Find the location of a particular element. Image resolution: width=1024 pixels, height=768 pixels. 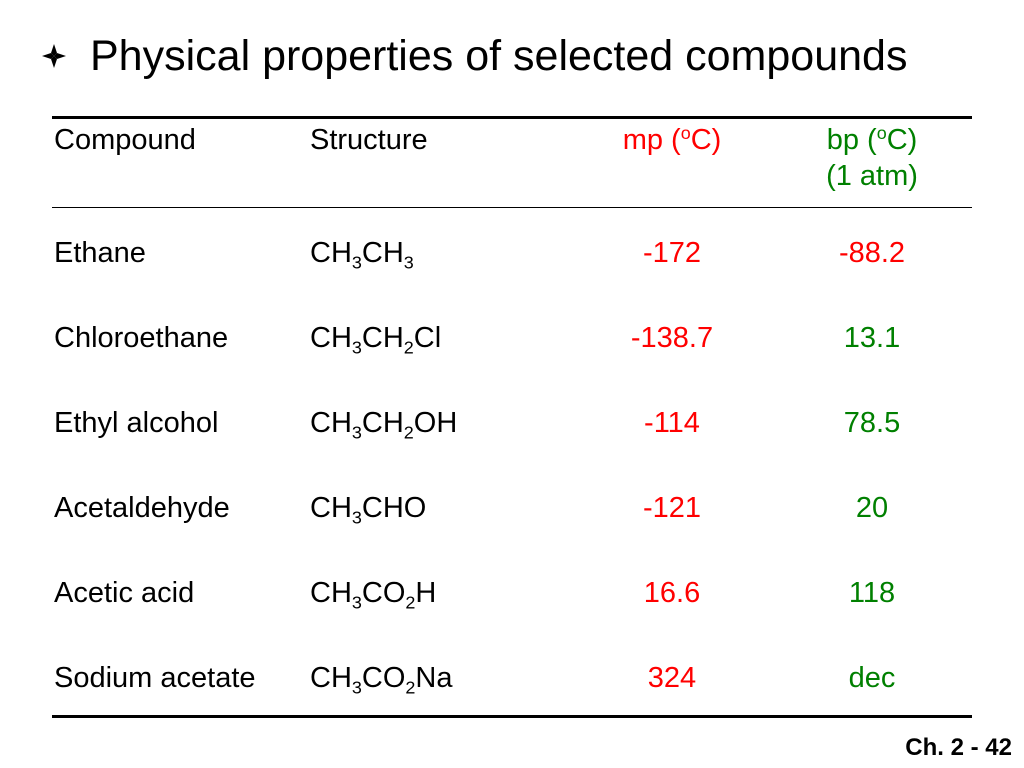

header-rule is located at coordinates (512, 207).